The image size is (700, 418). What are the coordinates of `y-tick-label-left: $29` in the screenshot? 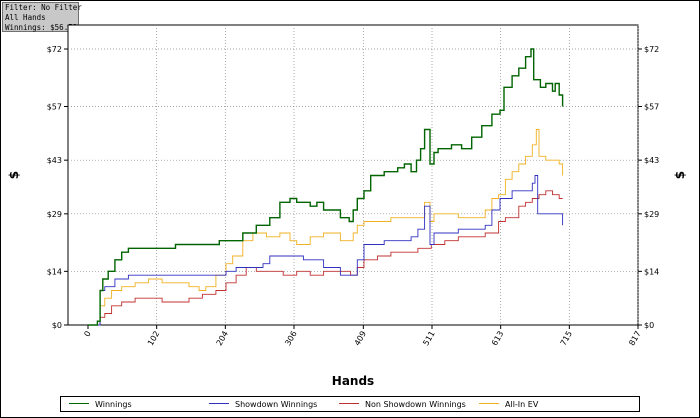 It's located at (54, 214).